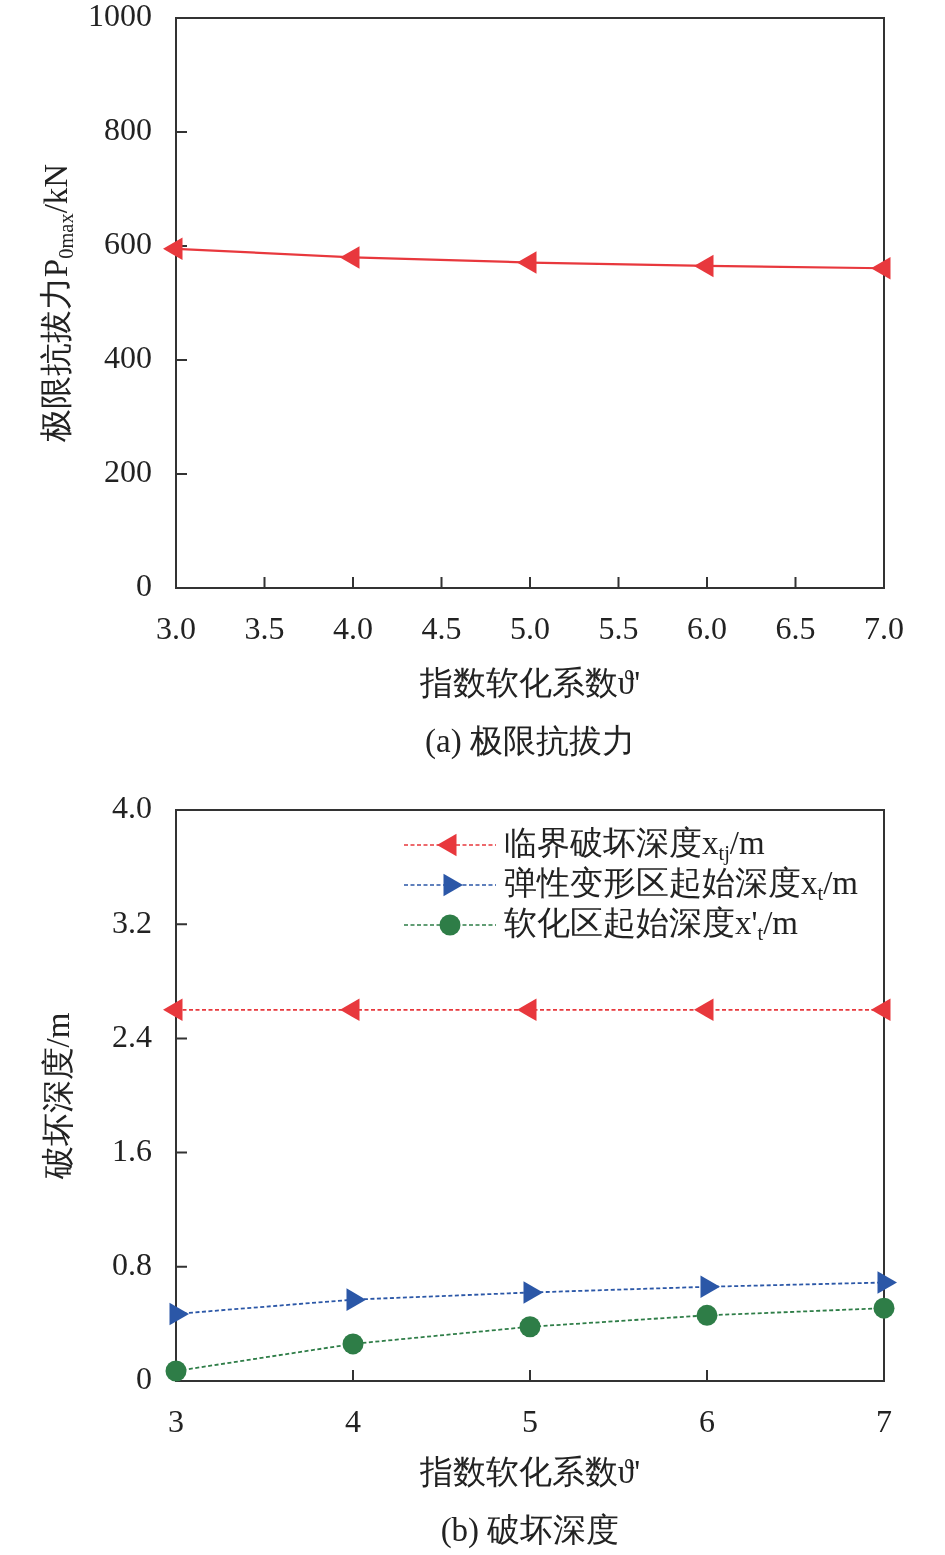 Image resolution: width=945 pixels, height=1555 pixels. I want to click on x-tick-label: 6.0, so click(707, 627).